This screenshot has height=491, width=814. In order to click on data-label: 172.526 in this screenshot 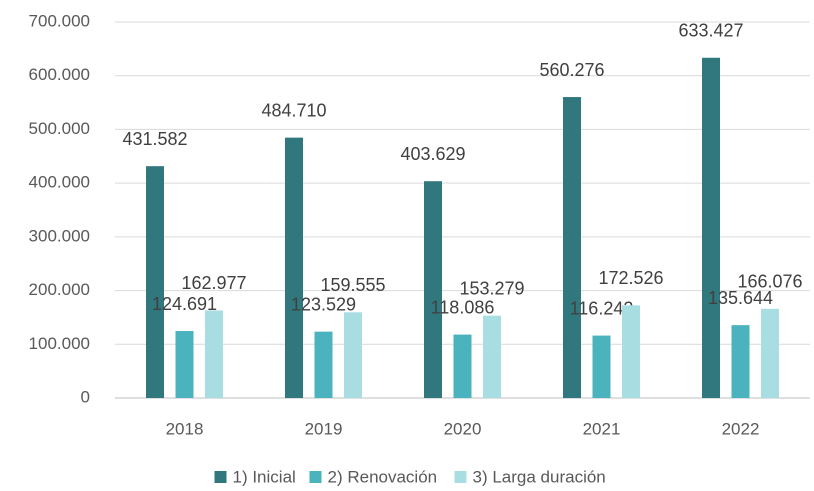, I will do `click(630, 278)`.